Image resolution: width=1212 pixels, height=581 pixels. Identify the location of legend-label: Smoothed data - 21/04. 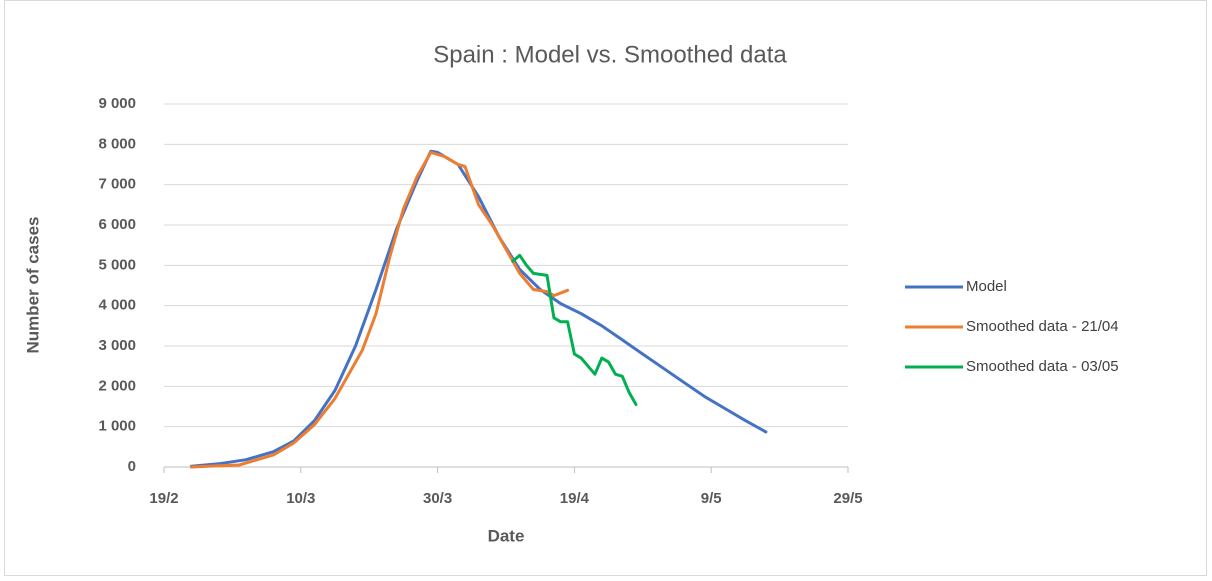
(1042, 326).